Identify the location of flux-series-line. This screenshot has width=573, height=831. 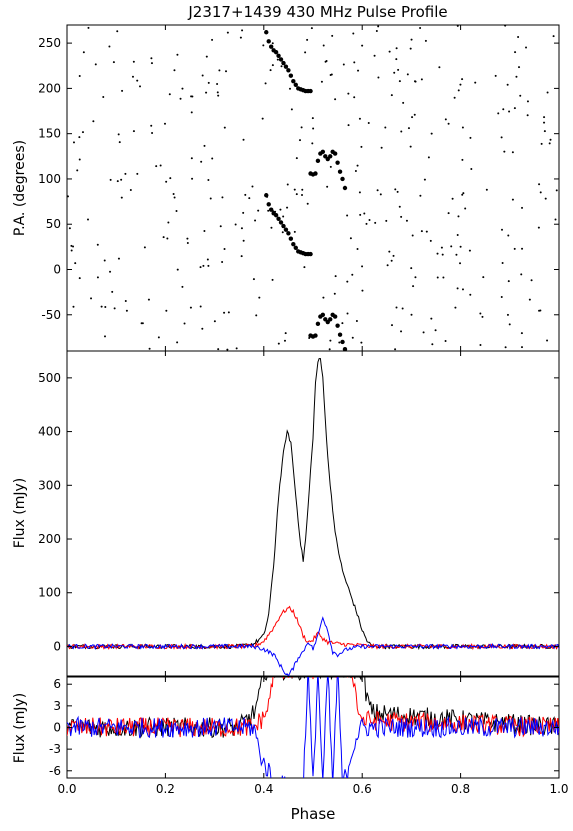
(313, 646).